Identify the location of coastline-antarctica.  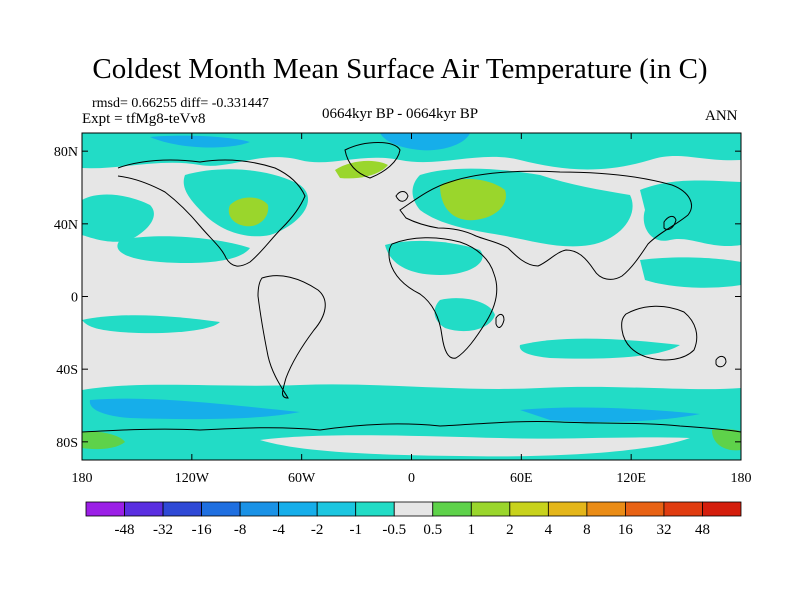
(411, 426).